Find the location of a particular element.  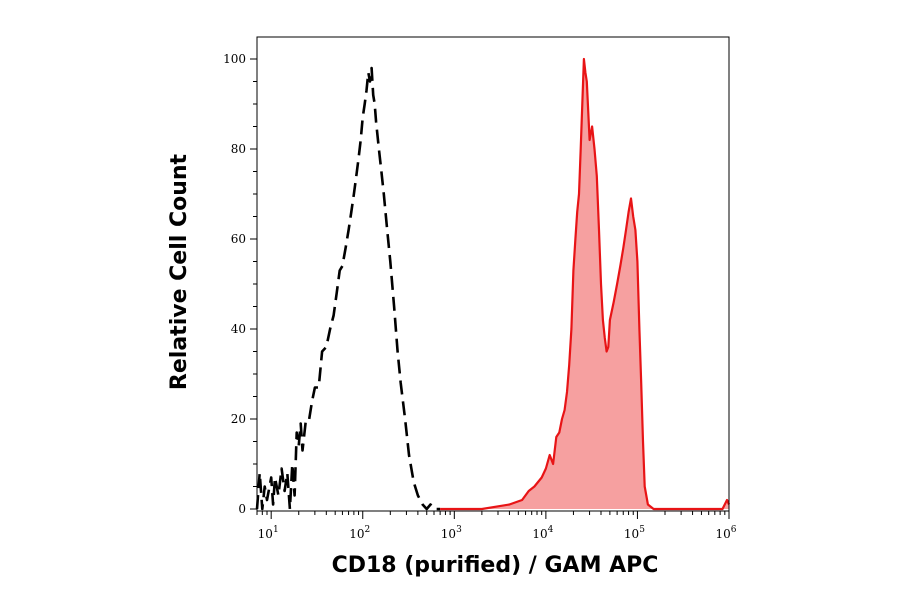

y-tick-label: 20 is located at coordinates (238, 419).